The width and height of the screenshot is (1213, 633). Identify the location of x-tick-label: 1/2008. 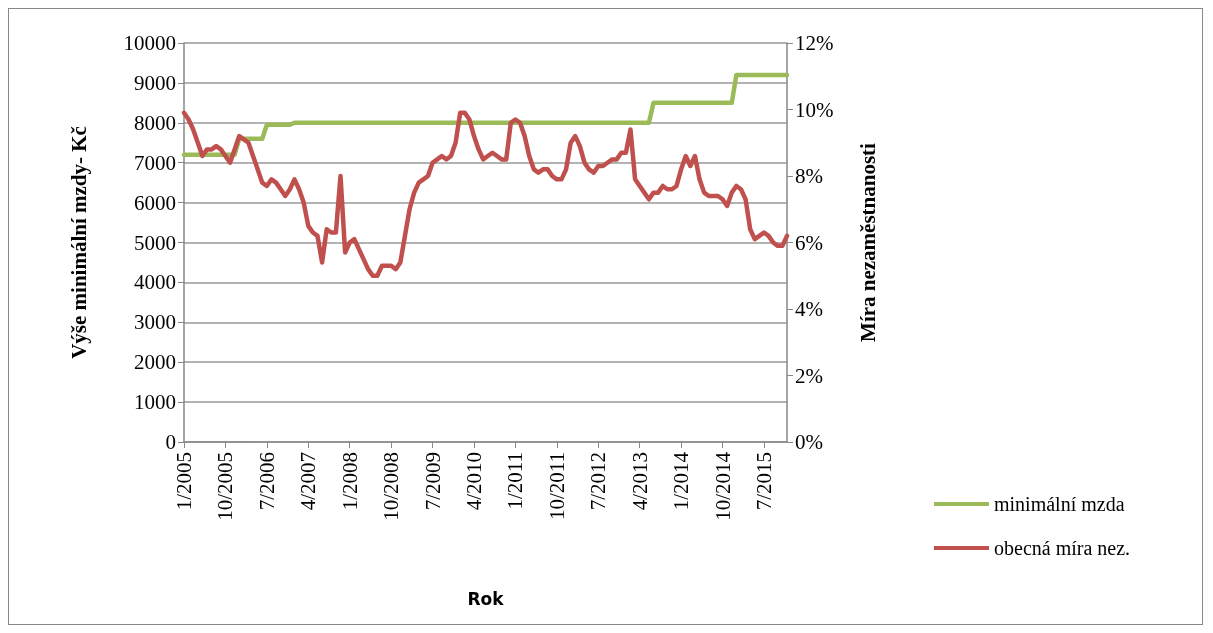
(349, 481).